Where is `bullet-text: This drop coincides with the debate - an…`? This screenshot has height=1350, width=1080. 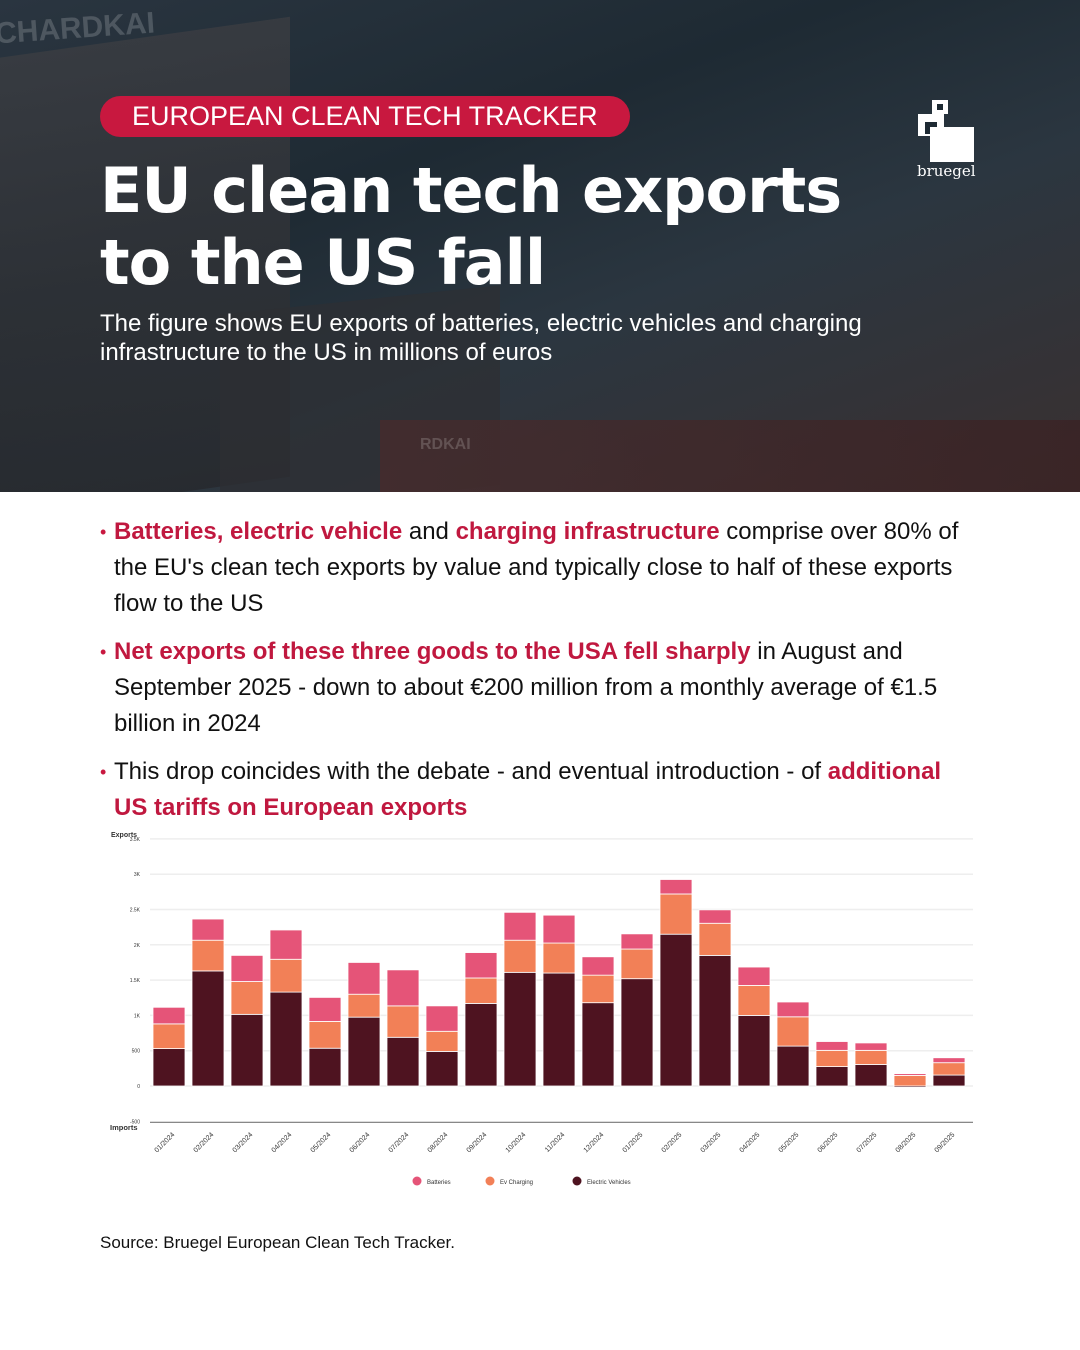 bullet-text: This drop coincides with the debate - an… is located at coordinates (471, 771).